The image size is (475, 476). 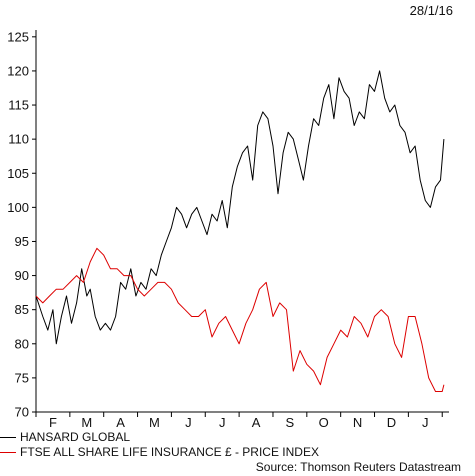 I want to click on y-tick-label: 80, so click(x=22, y=343).